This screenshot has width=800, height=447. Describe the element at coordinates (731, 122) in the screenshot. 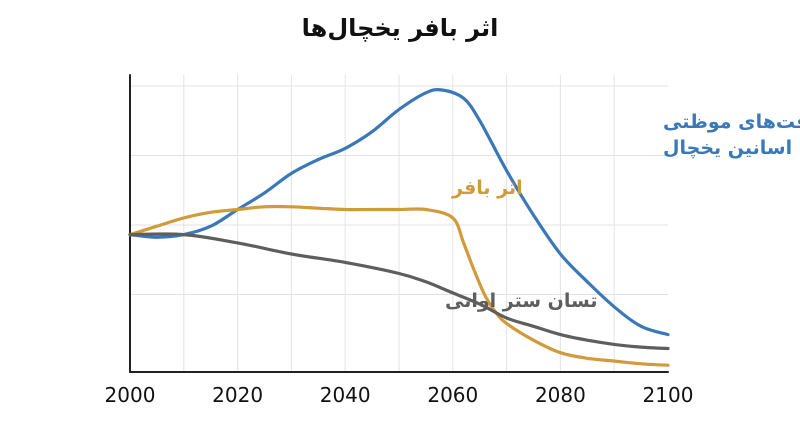

I see `series-label-glacier: موقت‌های موظتی` at that location.